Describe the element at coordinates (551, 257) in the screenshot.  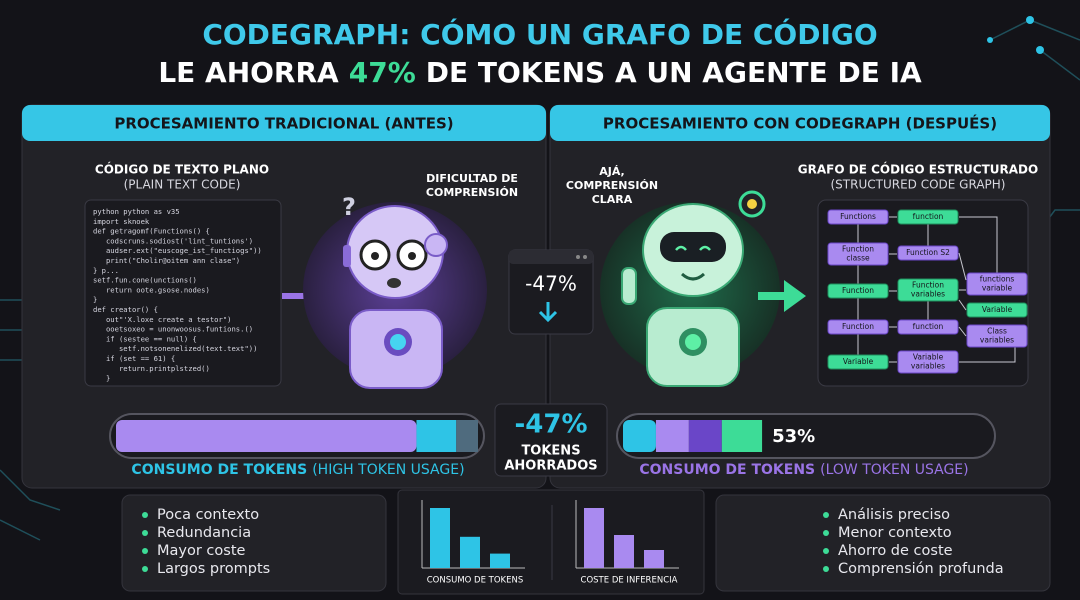
I see `window-bar` at that location.